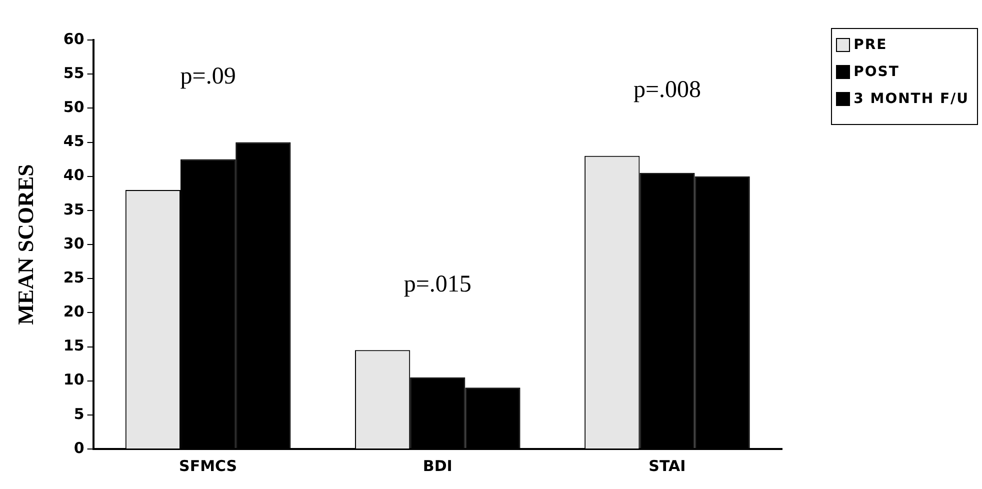  I want to click on y-tick-label: 20, so click(73, 311).